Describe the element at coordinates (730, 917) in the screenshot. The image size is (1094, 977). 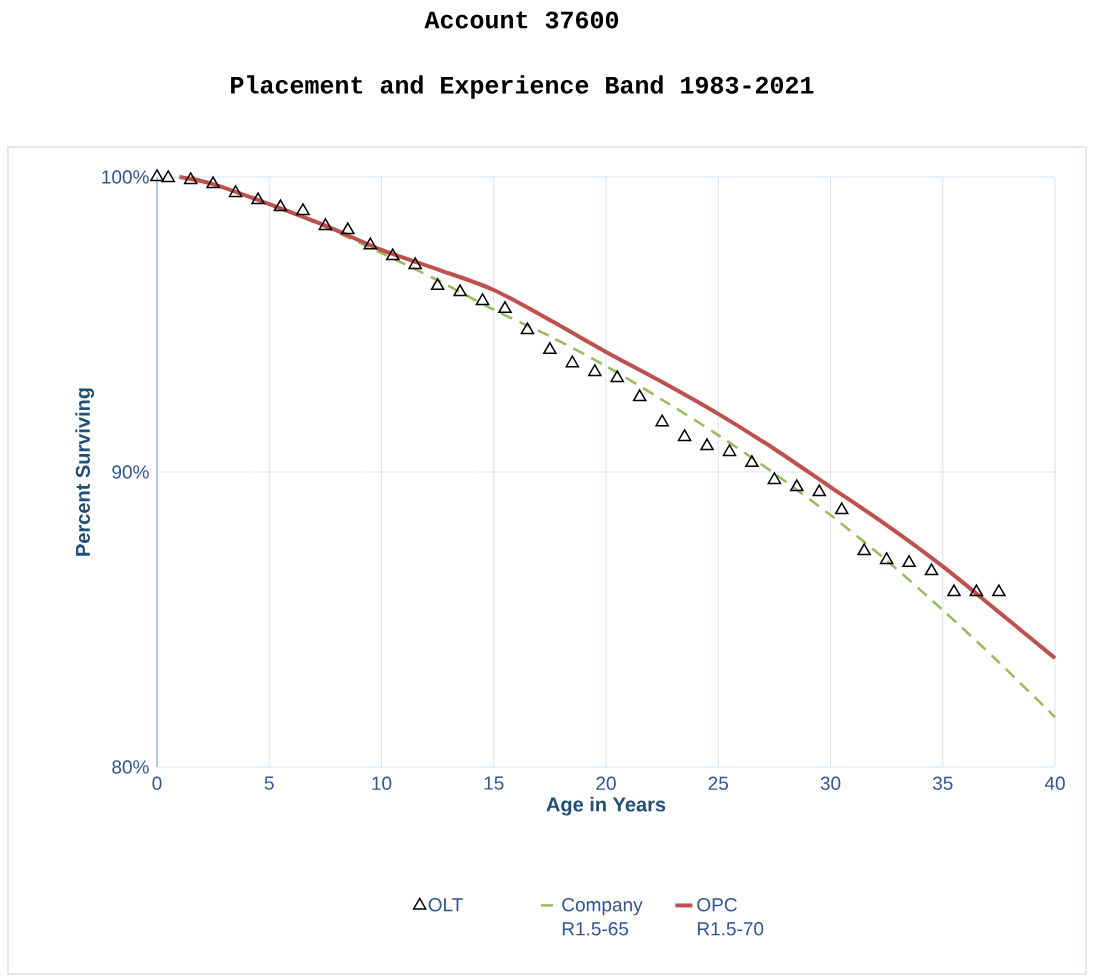
I see `legend-label: OPC R1.5-70` at that location.